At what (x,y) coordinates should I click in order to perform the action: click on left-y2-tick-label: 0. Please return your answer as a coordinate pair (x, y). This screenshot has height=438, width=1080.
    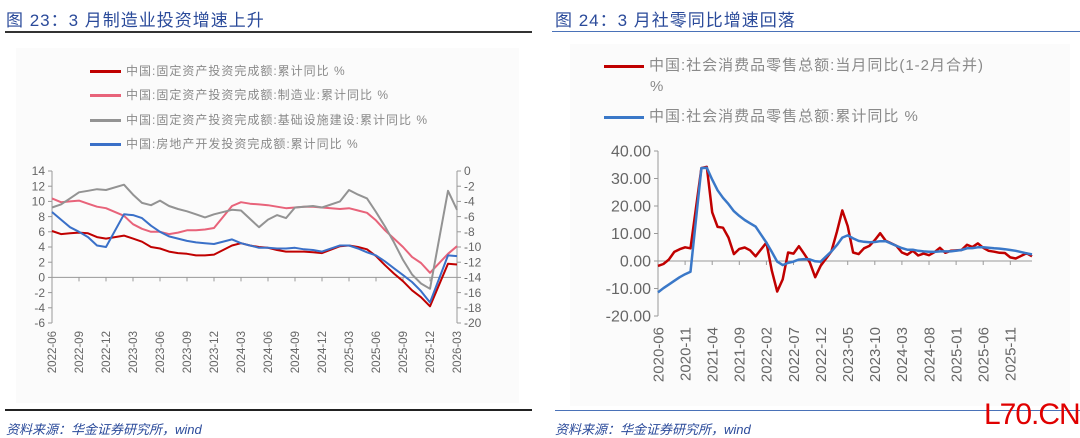
    Looking at the image, I should click on (467, 171).